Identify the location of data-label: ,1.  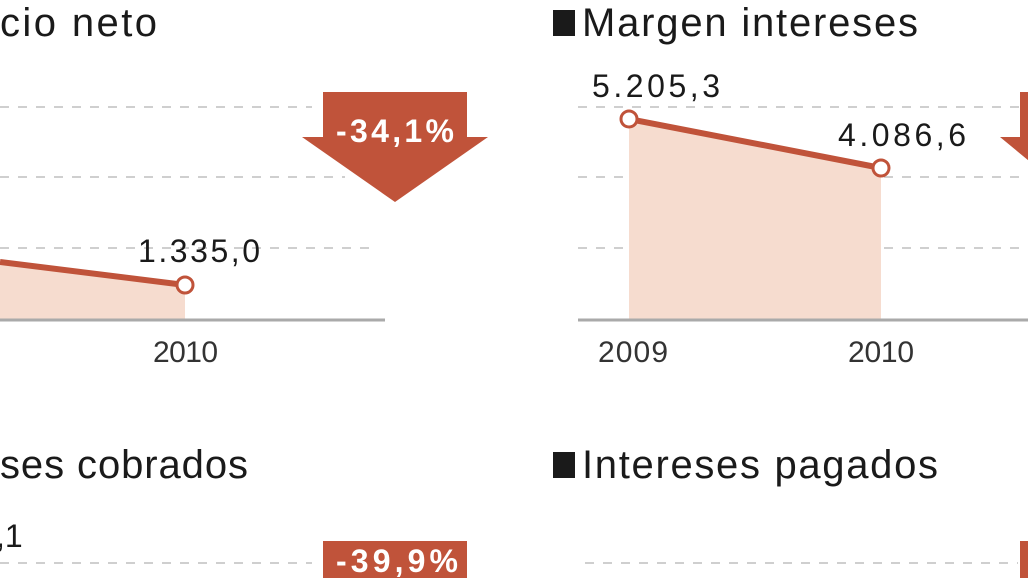
(11, 536).